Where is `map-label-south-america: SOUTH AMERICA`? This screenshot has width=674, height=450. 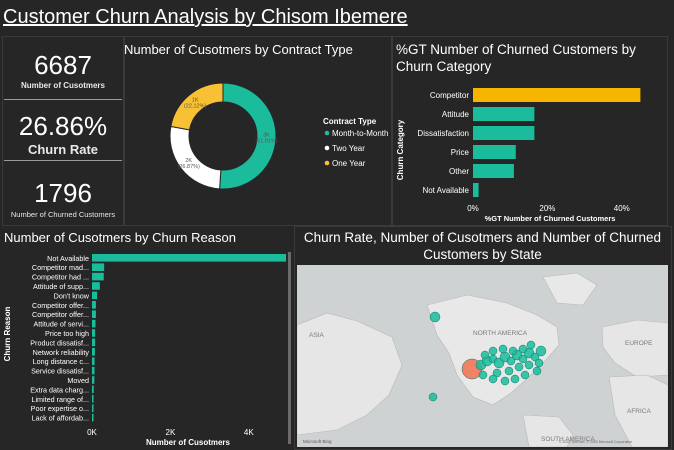
map-label-south-america: SOUTH AMERICA is located at coordinates (568, 439).